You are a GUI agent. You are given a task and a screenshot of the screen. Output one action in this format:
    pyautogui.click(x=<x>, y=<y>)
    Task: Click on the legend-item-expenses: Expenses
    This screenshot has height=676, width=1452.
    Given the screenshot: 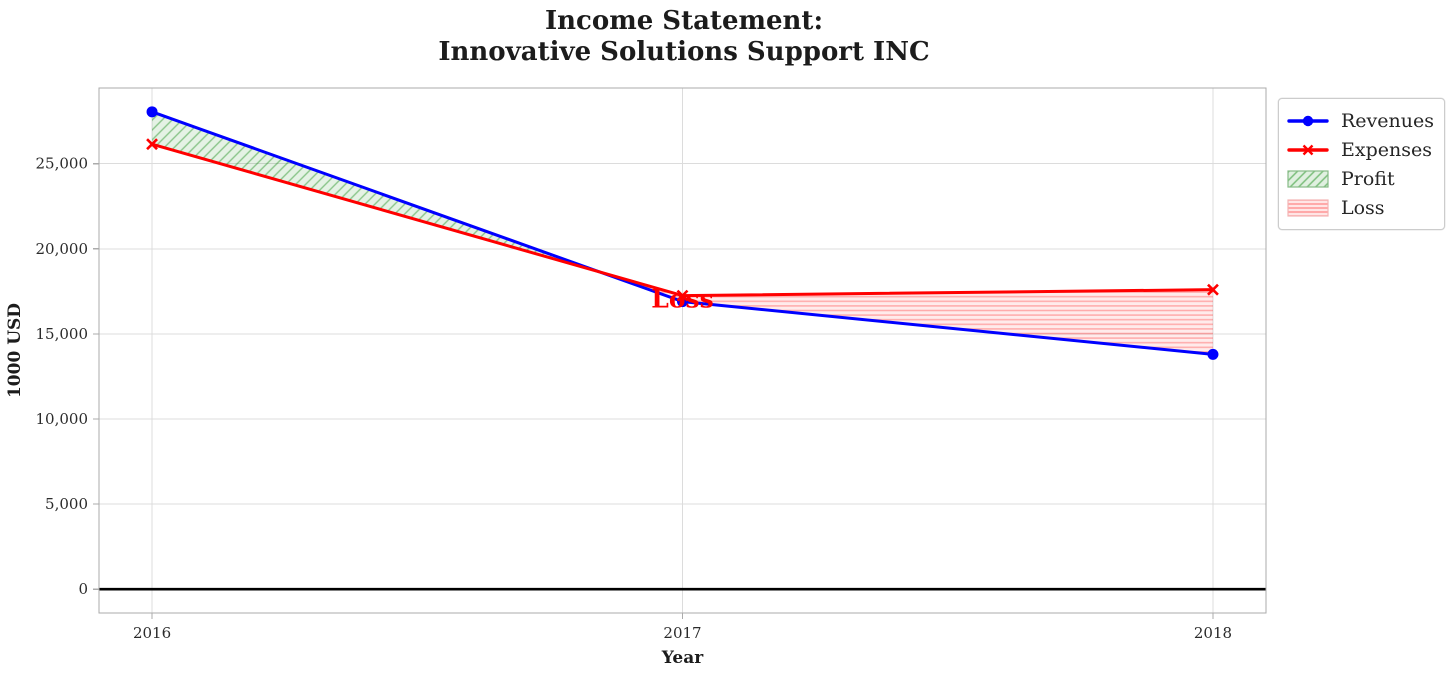 What is the action you would take?
    pyautogui.click(x=1360, y=149)
    